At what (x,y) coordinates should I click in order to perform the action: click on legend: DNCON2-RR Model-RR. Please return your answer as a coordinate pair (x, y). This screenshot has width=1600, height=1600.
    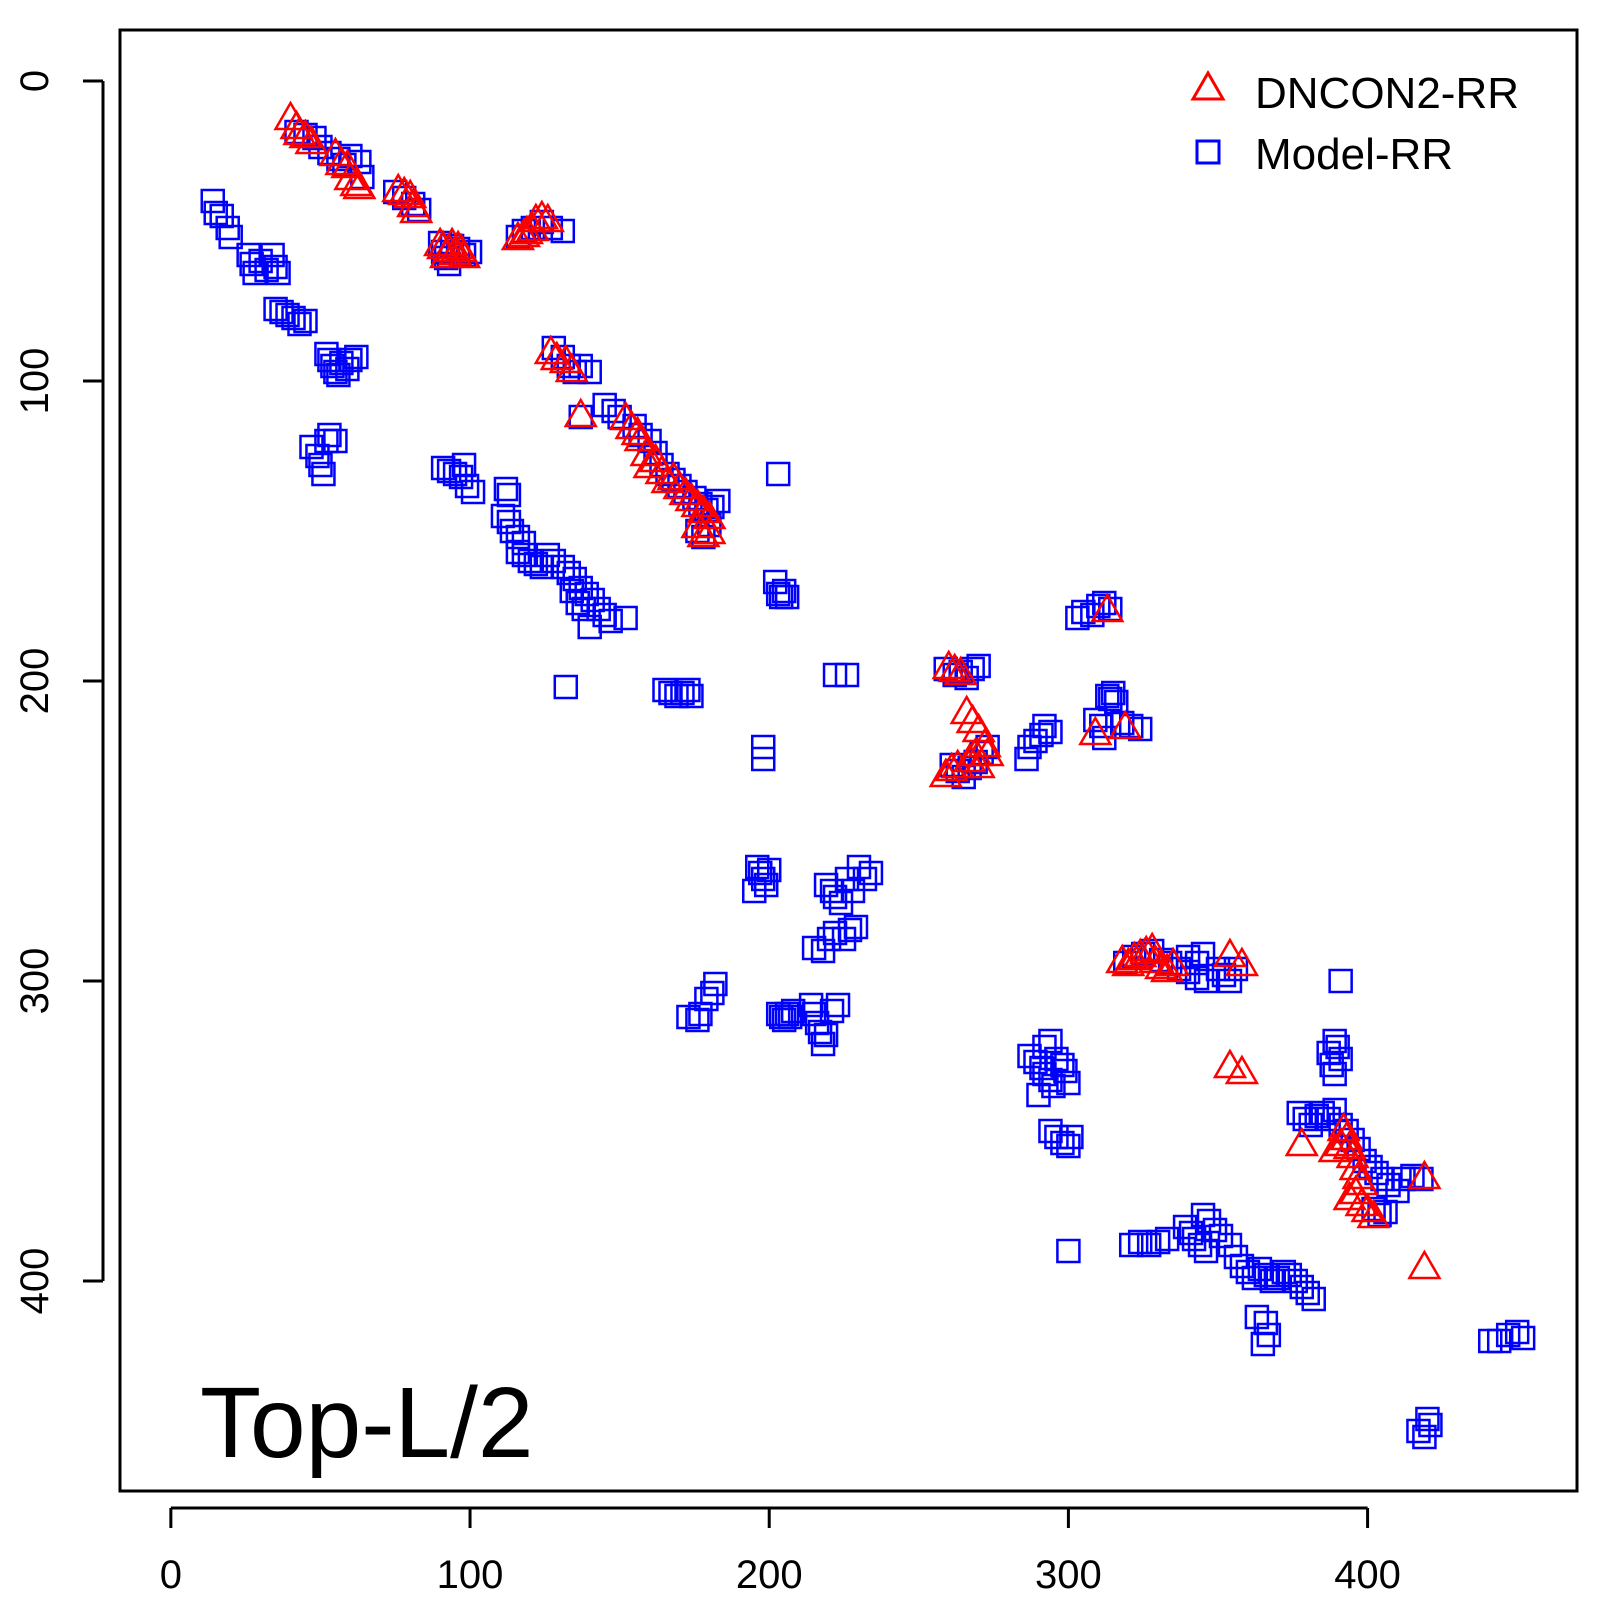
    Looking at the image, I should click on (1354, 124).